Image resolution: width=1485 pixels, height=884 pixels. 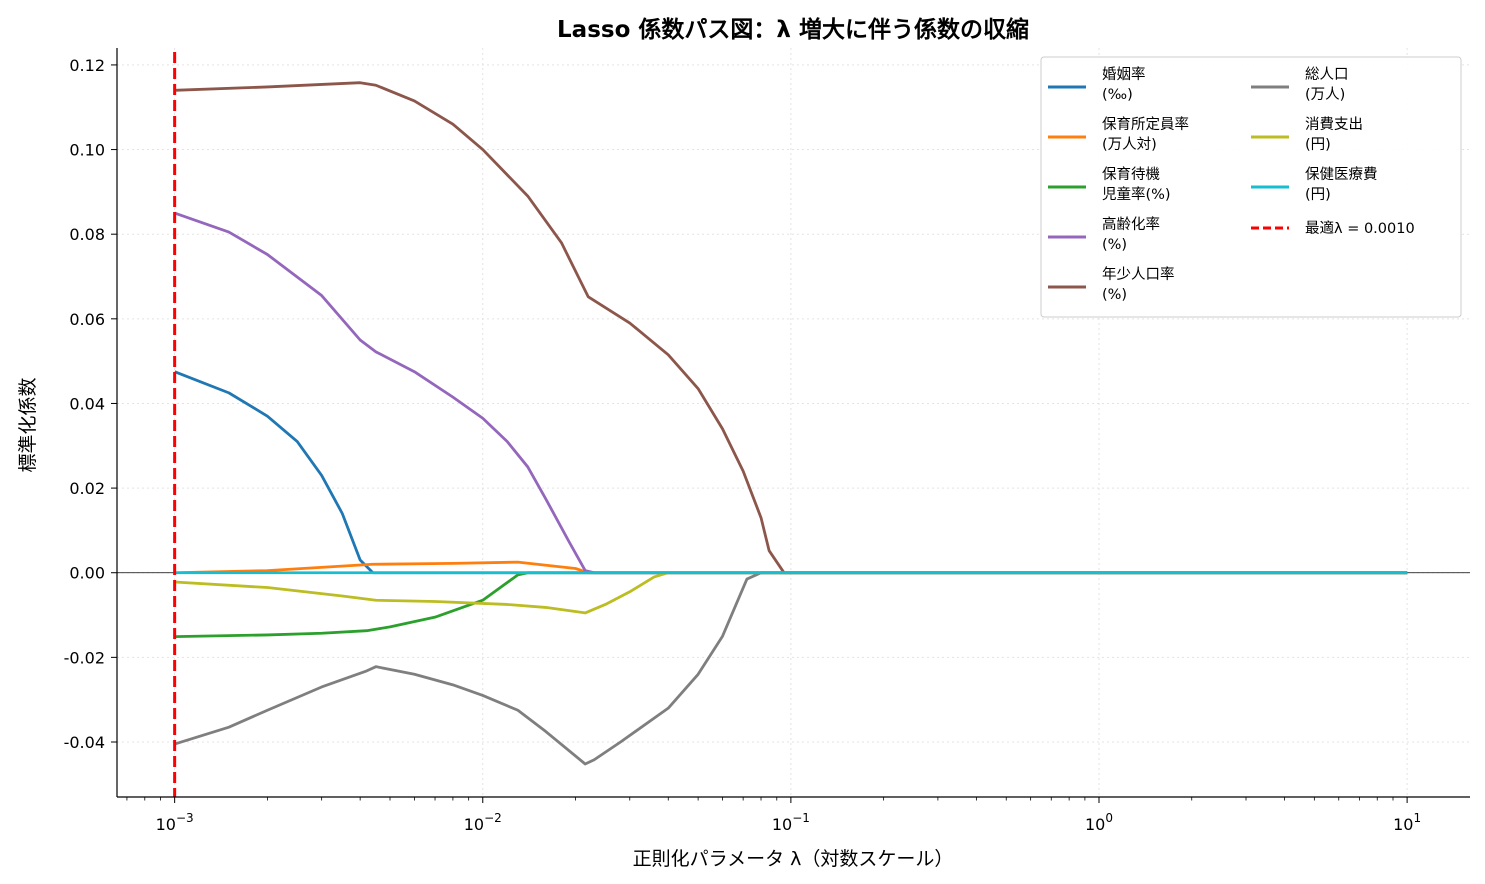 What do you see at coordinates (87, 150) in the screenshot?
I see `y-tick-label: 0.10` at bounding box center [87, 150].